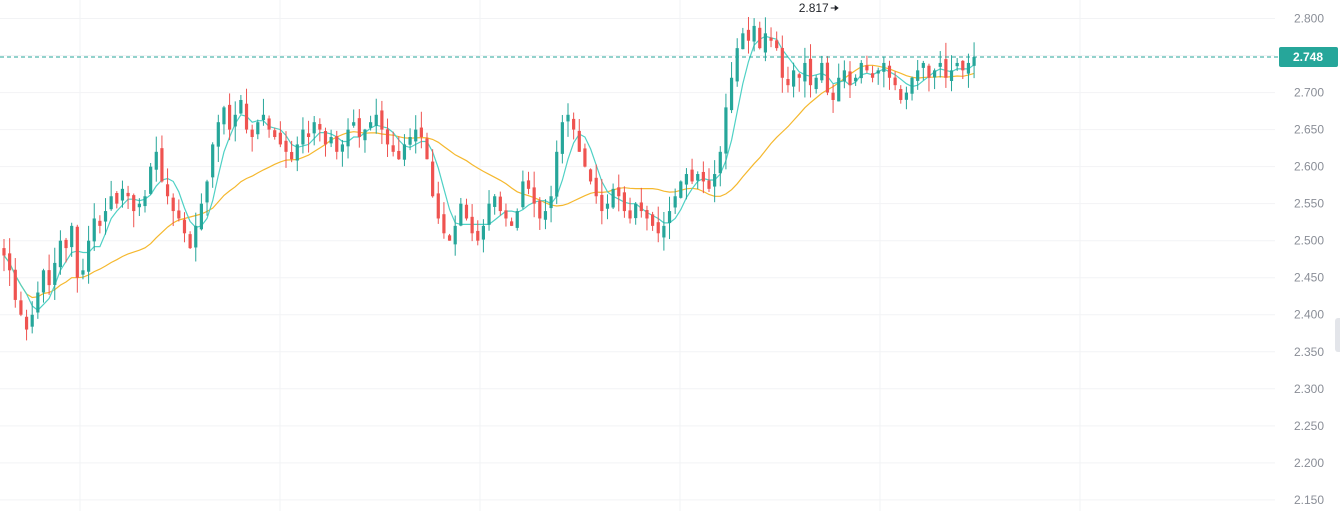  Describe the element at coordinates (1309, 500) in the screenshot. I see `y-tick-label: 2.150` at that location.